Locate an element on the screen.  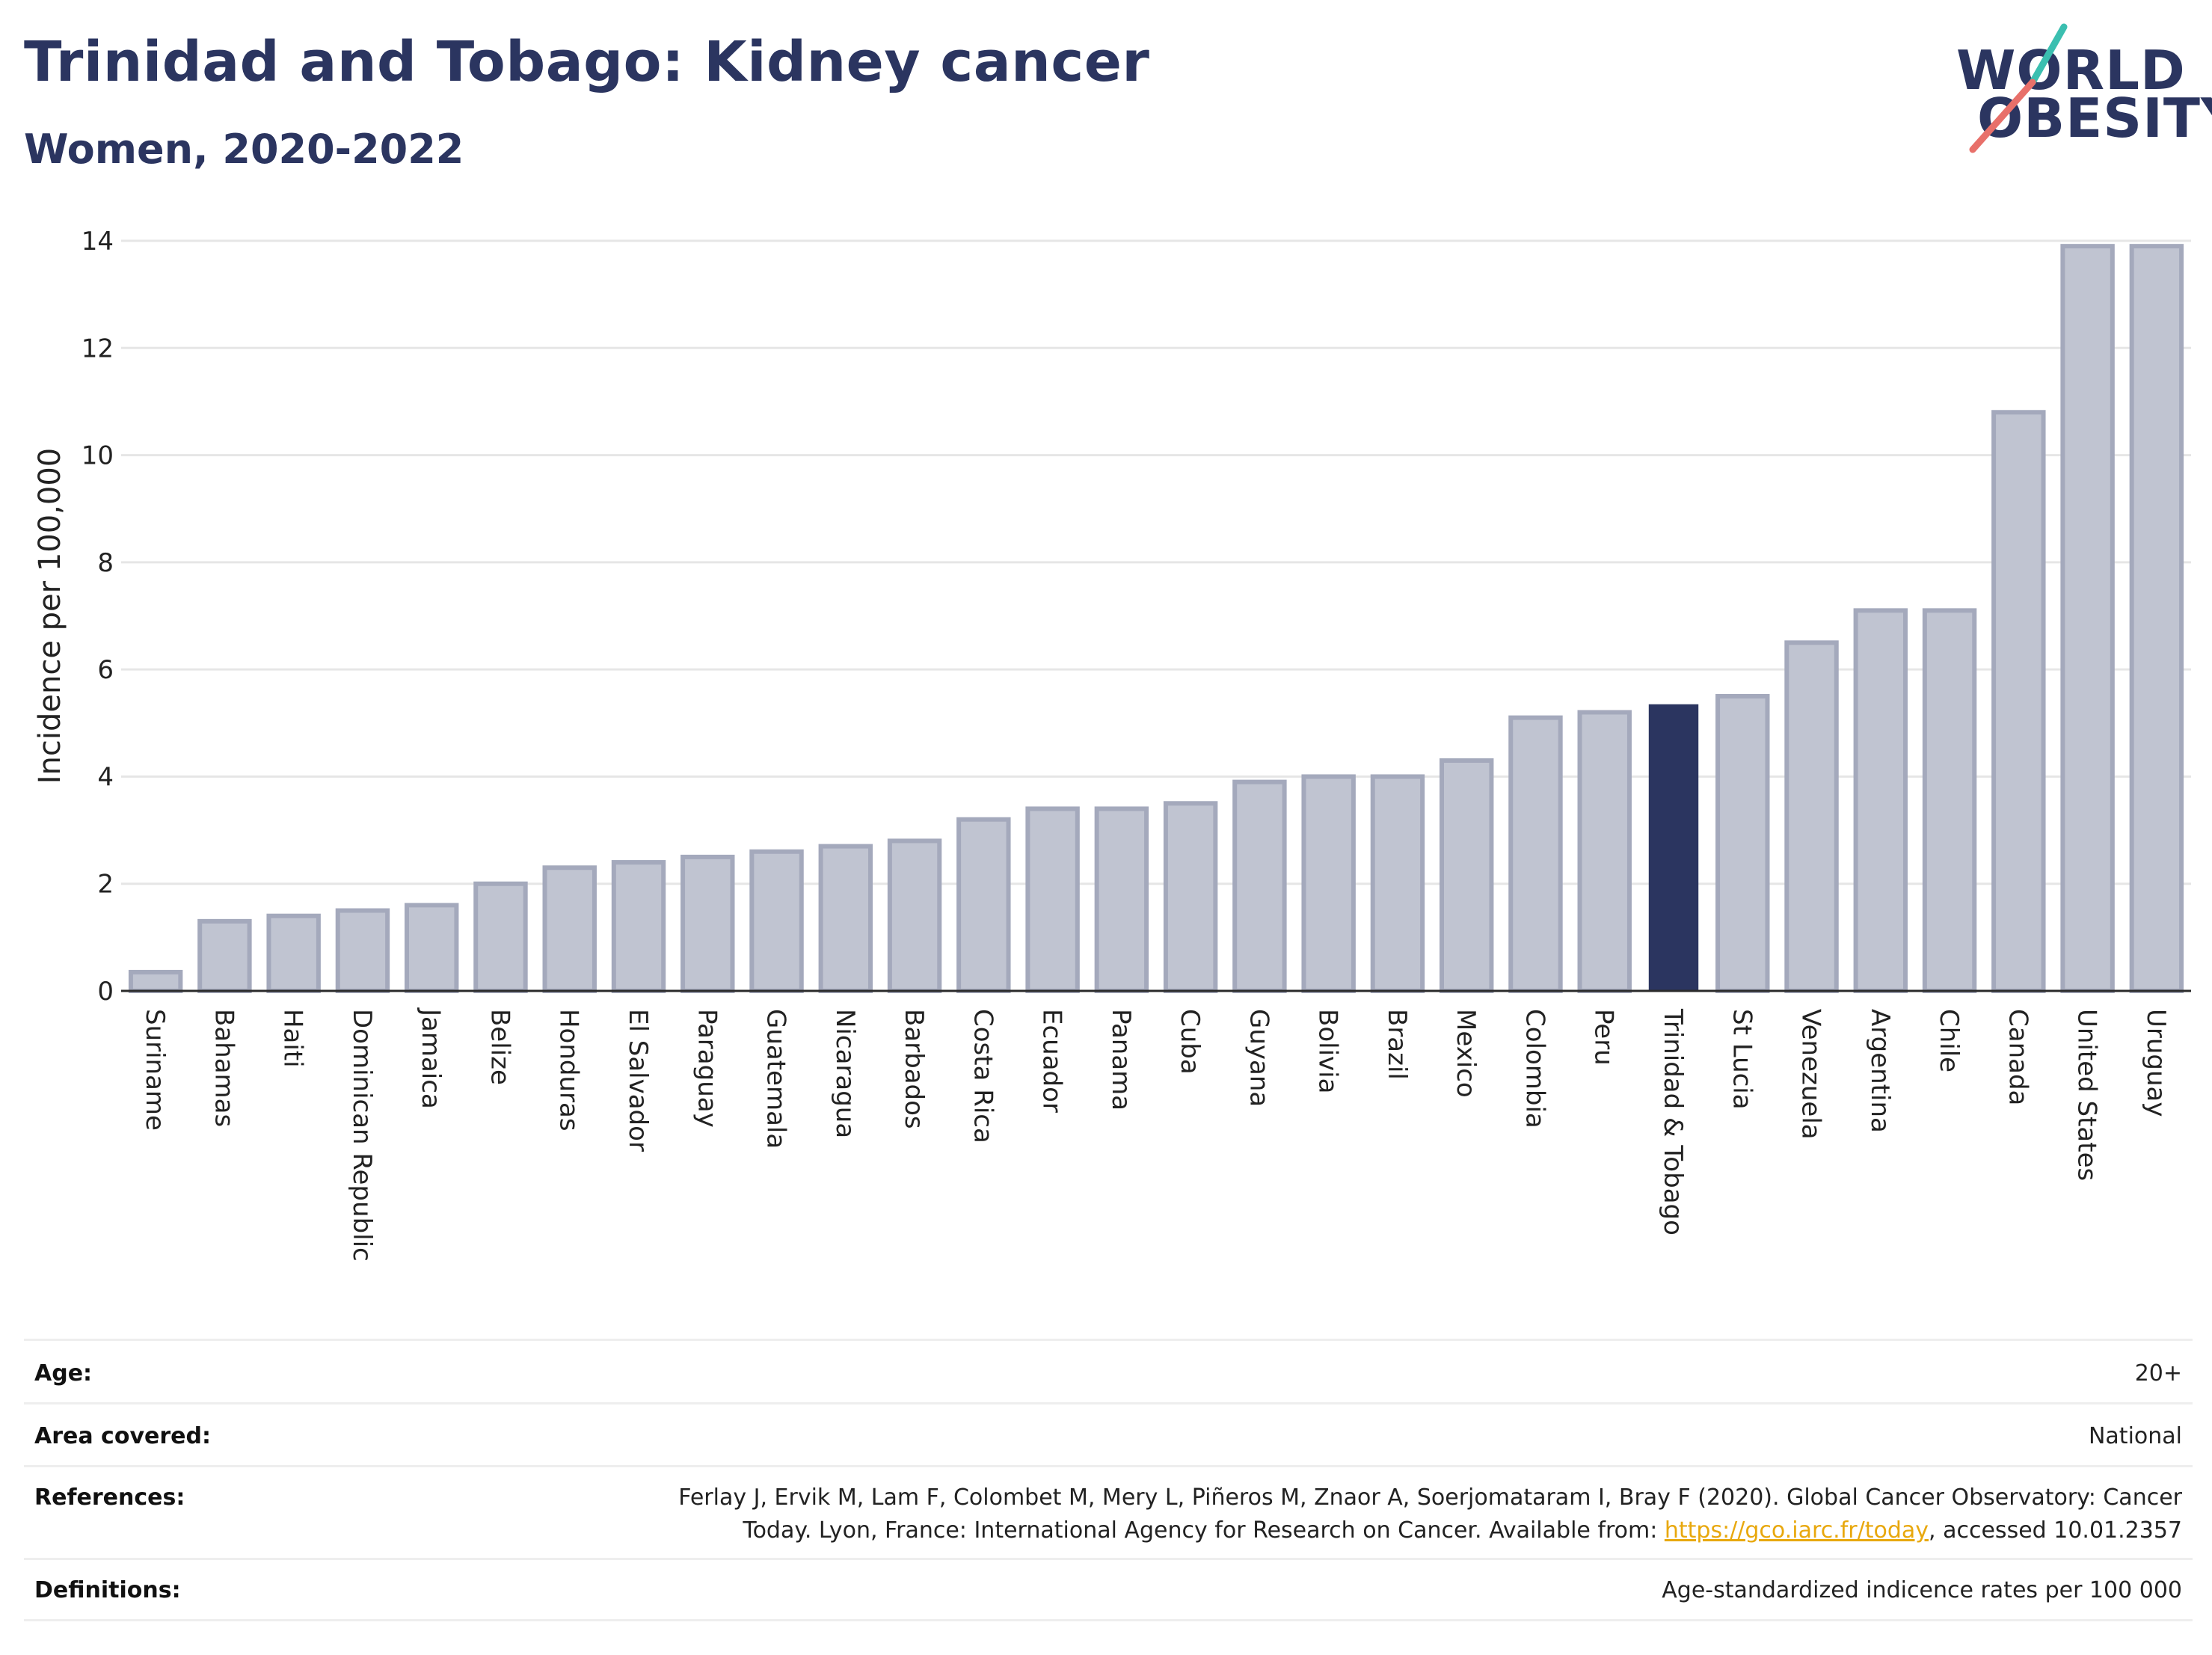
y-tick-label: 2 is located at coordinates (105, 885).